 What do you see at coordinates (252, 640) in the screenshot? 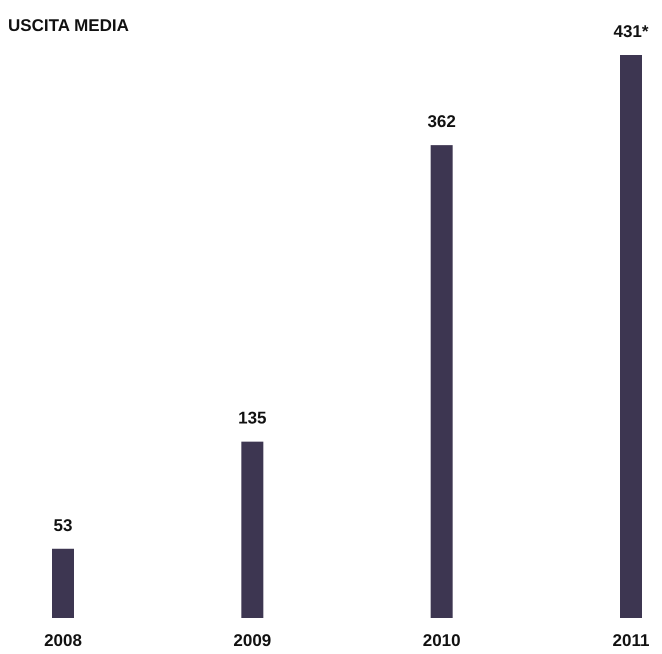
I see `x-tick-label: 2009` at bounding box center [252, 640].